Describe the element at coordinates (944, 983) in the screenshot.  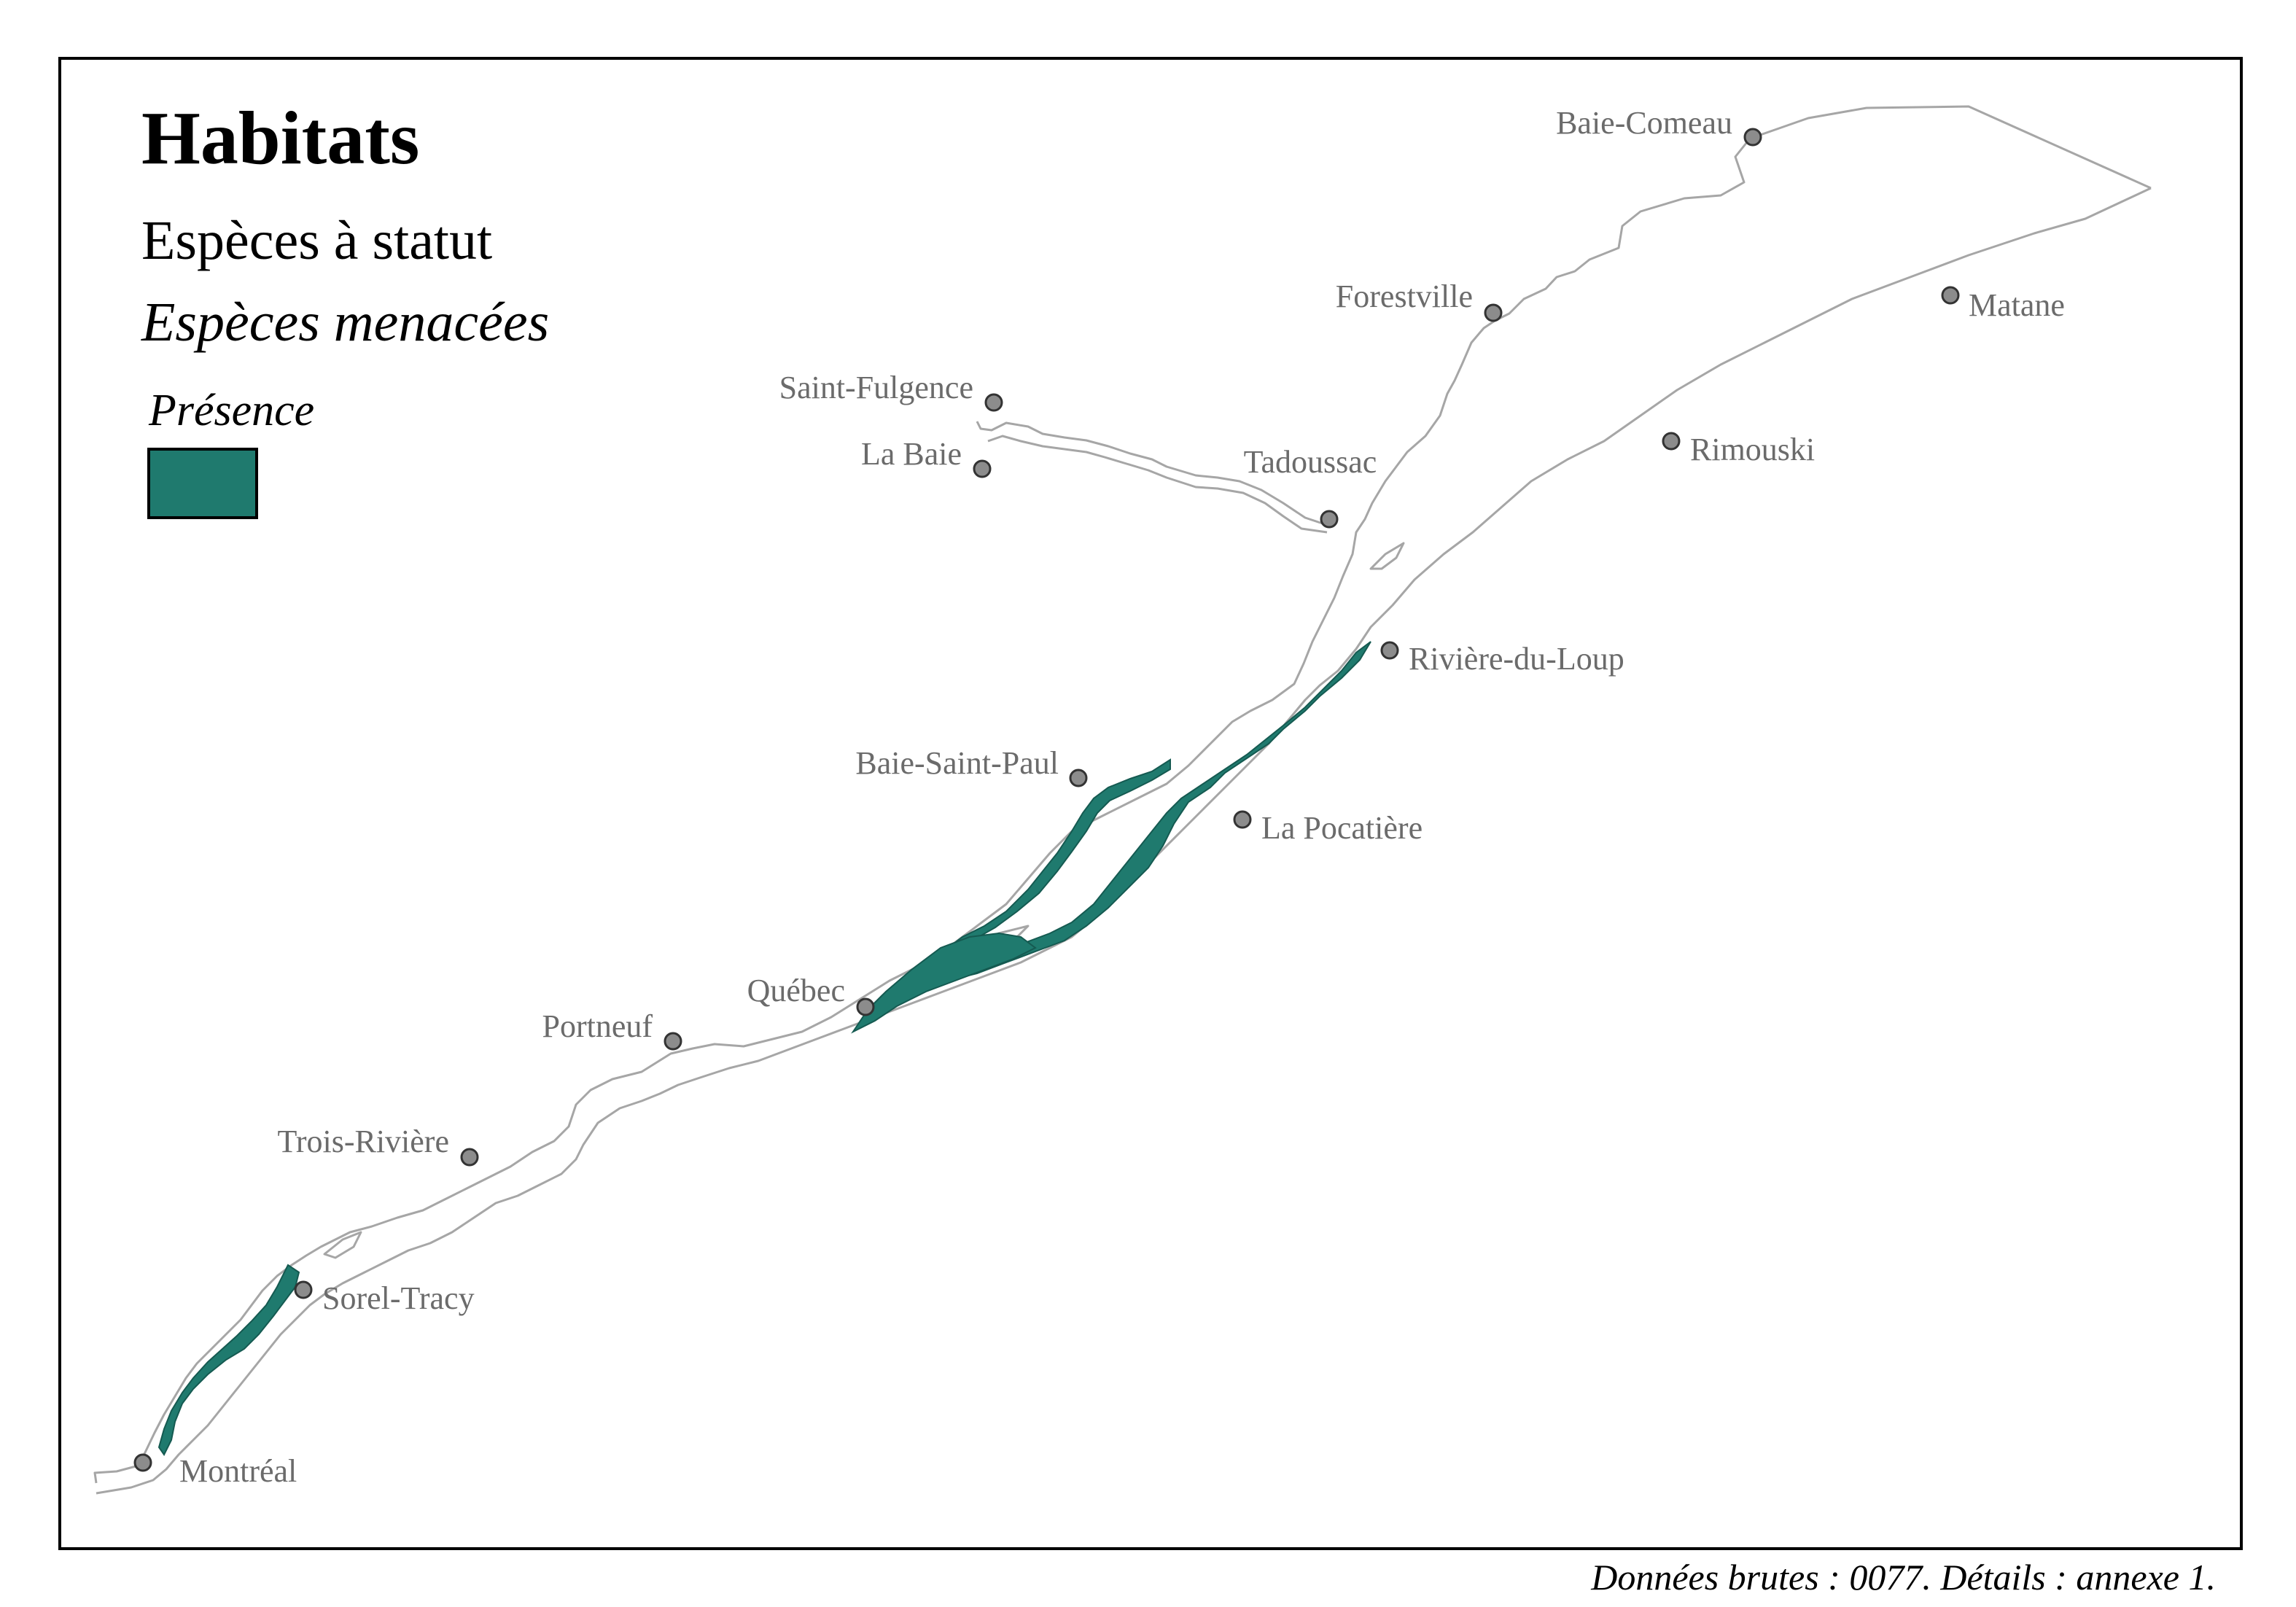
I see `presence-area-quebec` at that location.